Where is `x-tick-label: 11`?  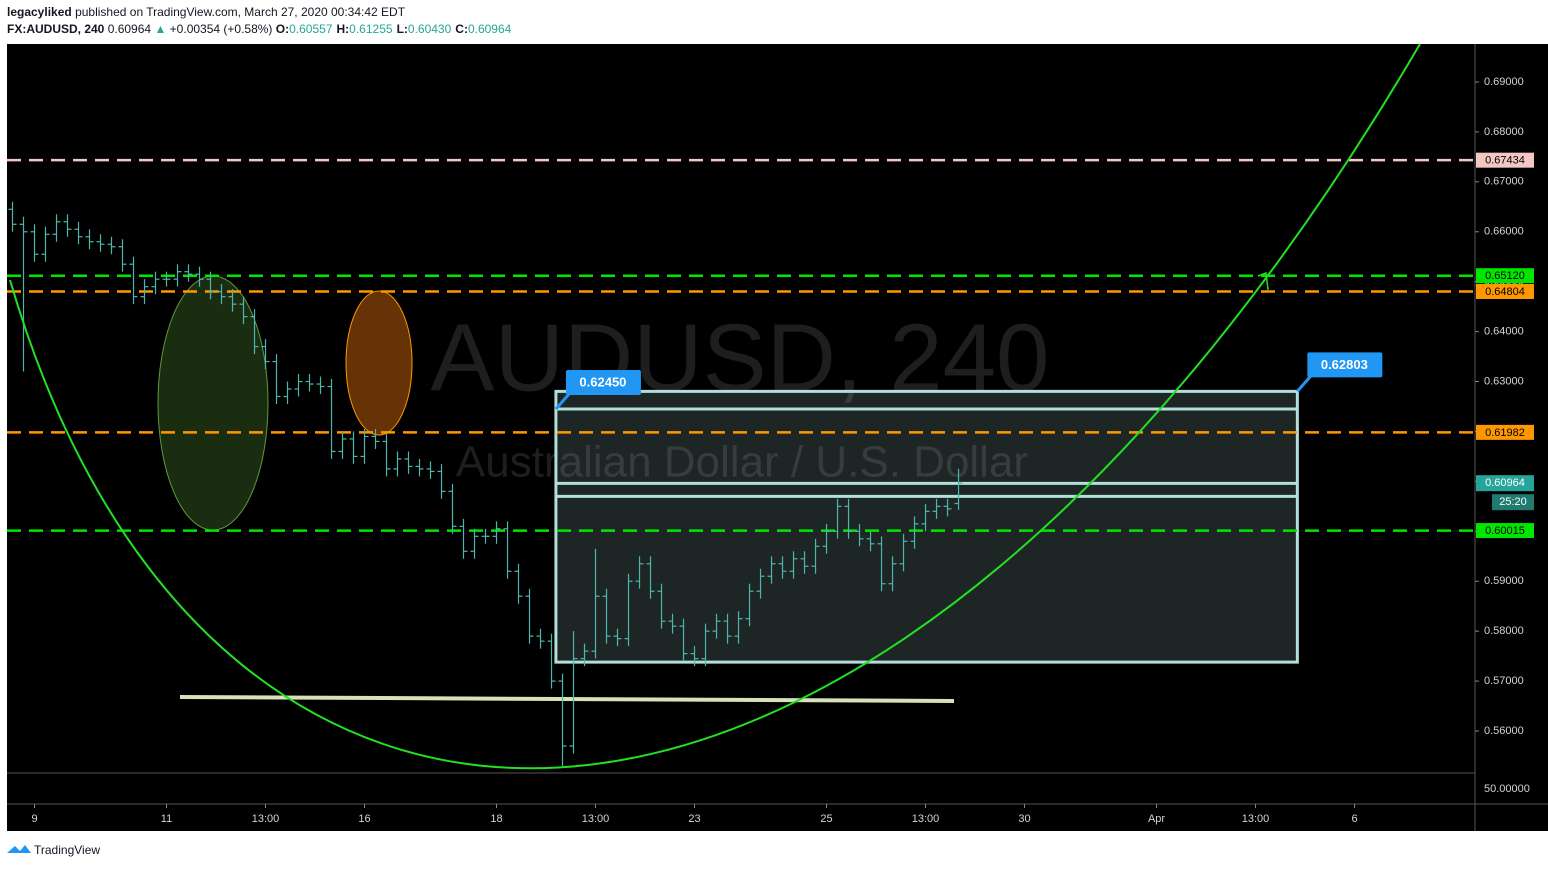
x-tick-label: 11 is located at coordinates (166, 819).